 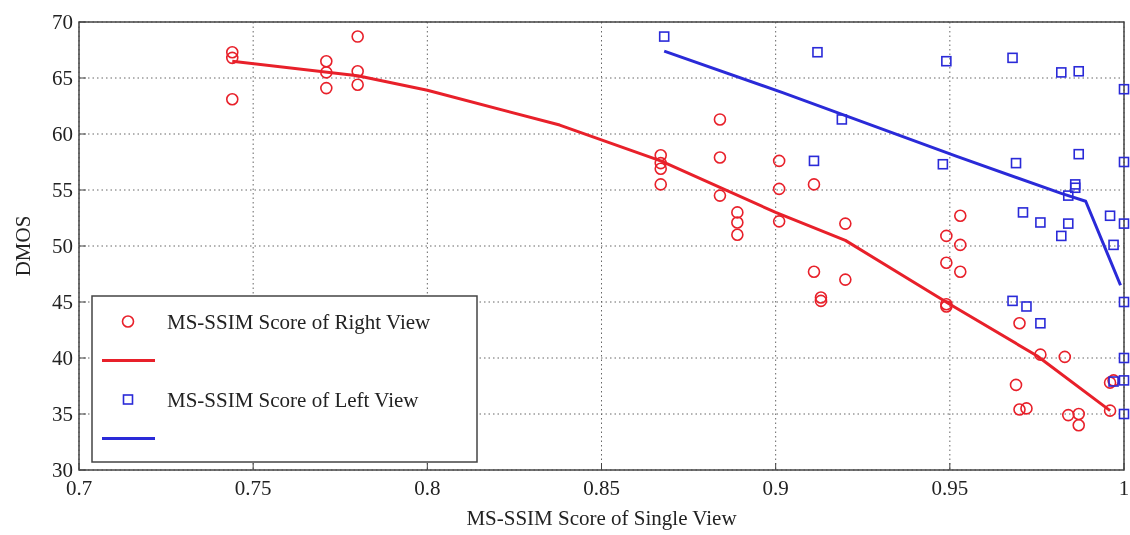 What do you see at coordinates (23, 246) in the screenshot?
I see `y-axis-title: DMOS` at bounding box center [23, 246].